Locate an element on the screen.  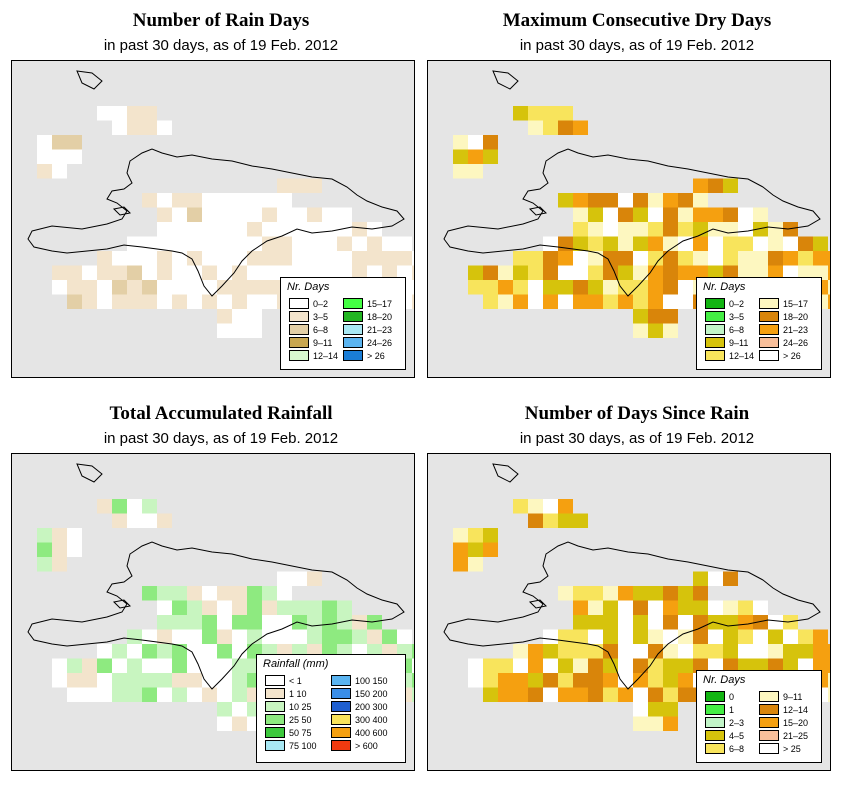
legend-item: > 25 is located at coordinates (780, 748).